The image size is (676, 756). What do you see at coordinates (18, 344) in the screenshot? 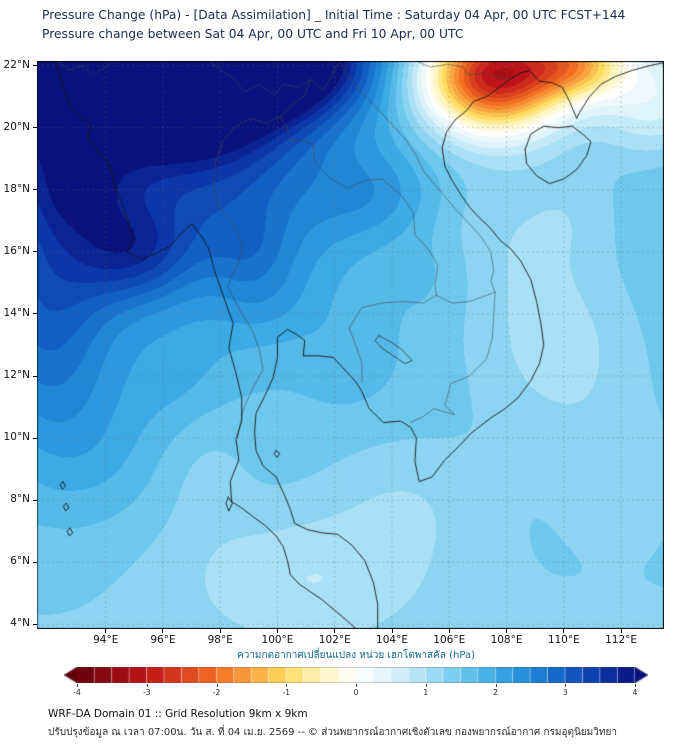
I see `latitude-axis: 4°N 6°N 8°N 10°N 12°N 14°N 16°N 18°N 20°N 22°N` at bounding box center [18, 344].